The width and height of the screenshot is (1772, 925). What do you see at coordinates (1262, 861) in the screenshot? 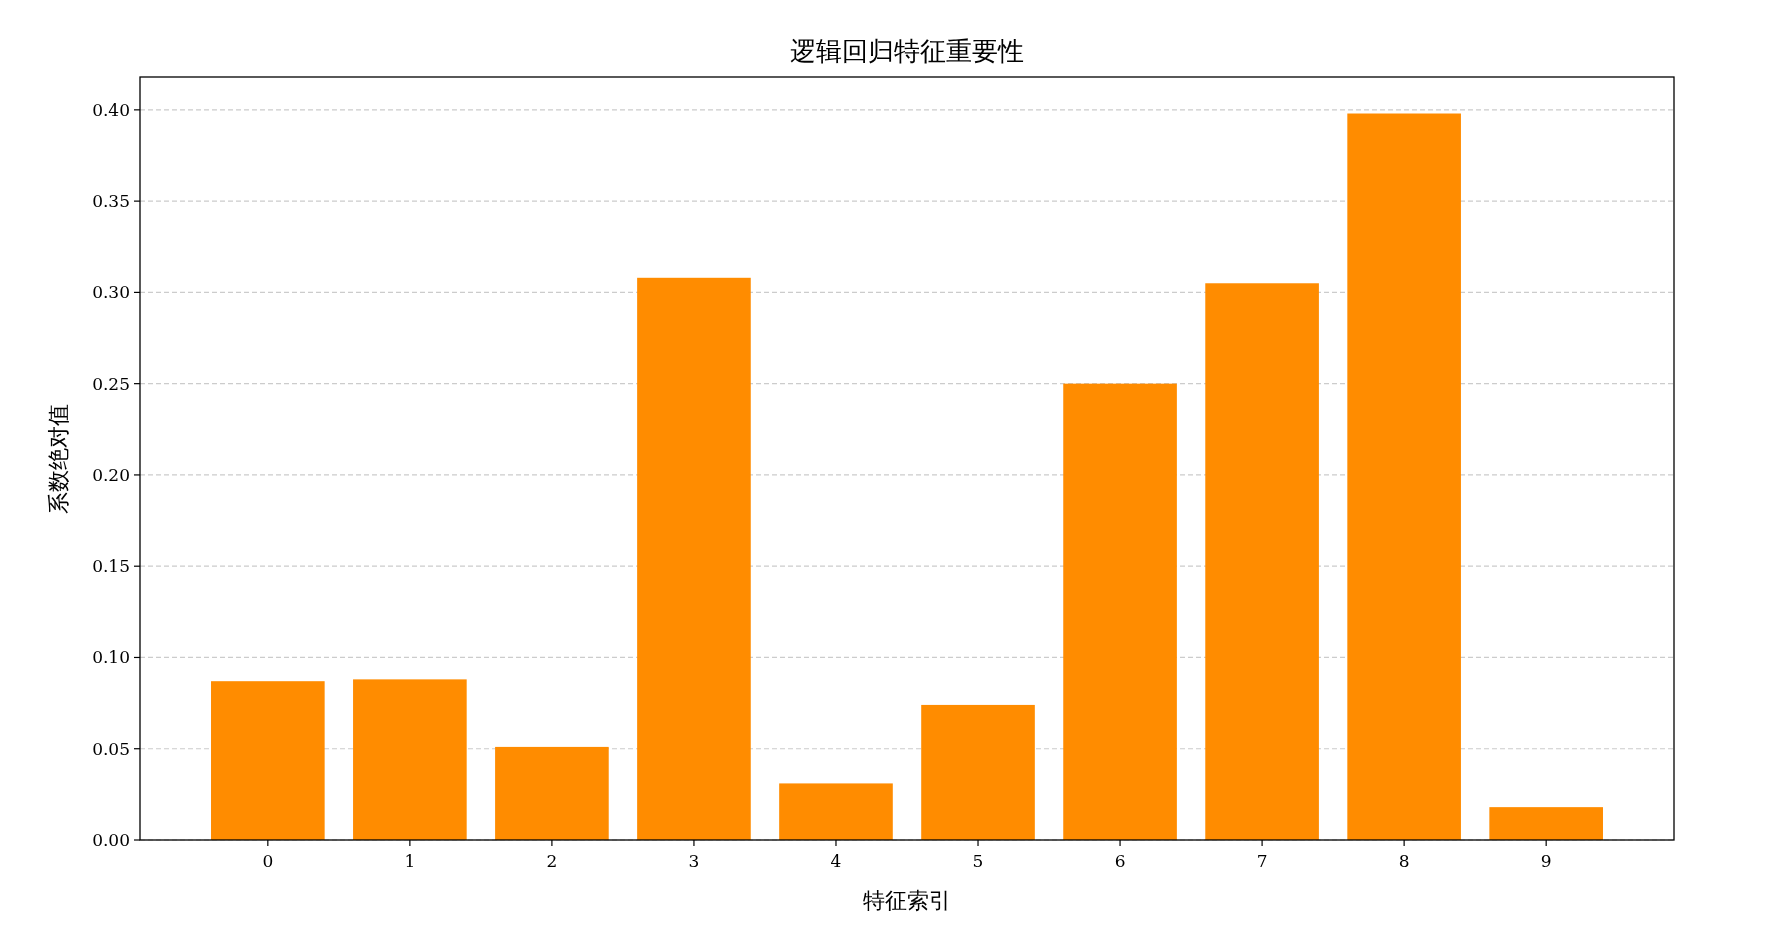
I see `x-tick-label: 7` at bounding box center [1262, 861].